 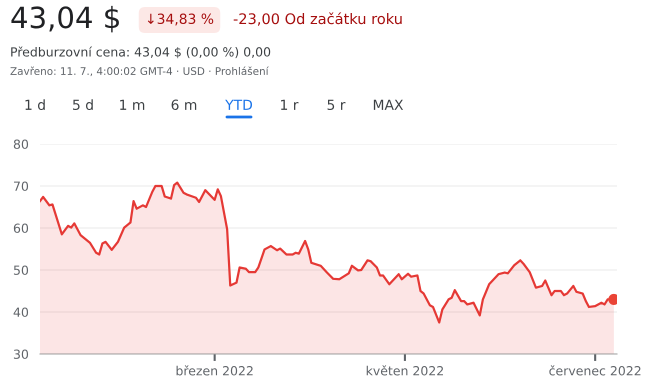 What do you see at coordinates (35, 104) in the screenshot?
I see `text: 1 d` at bounding box center [35, 104].